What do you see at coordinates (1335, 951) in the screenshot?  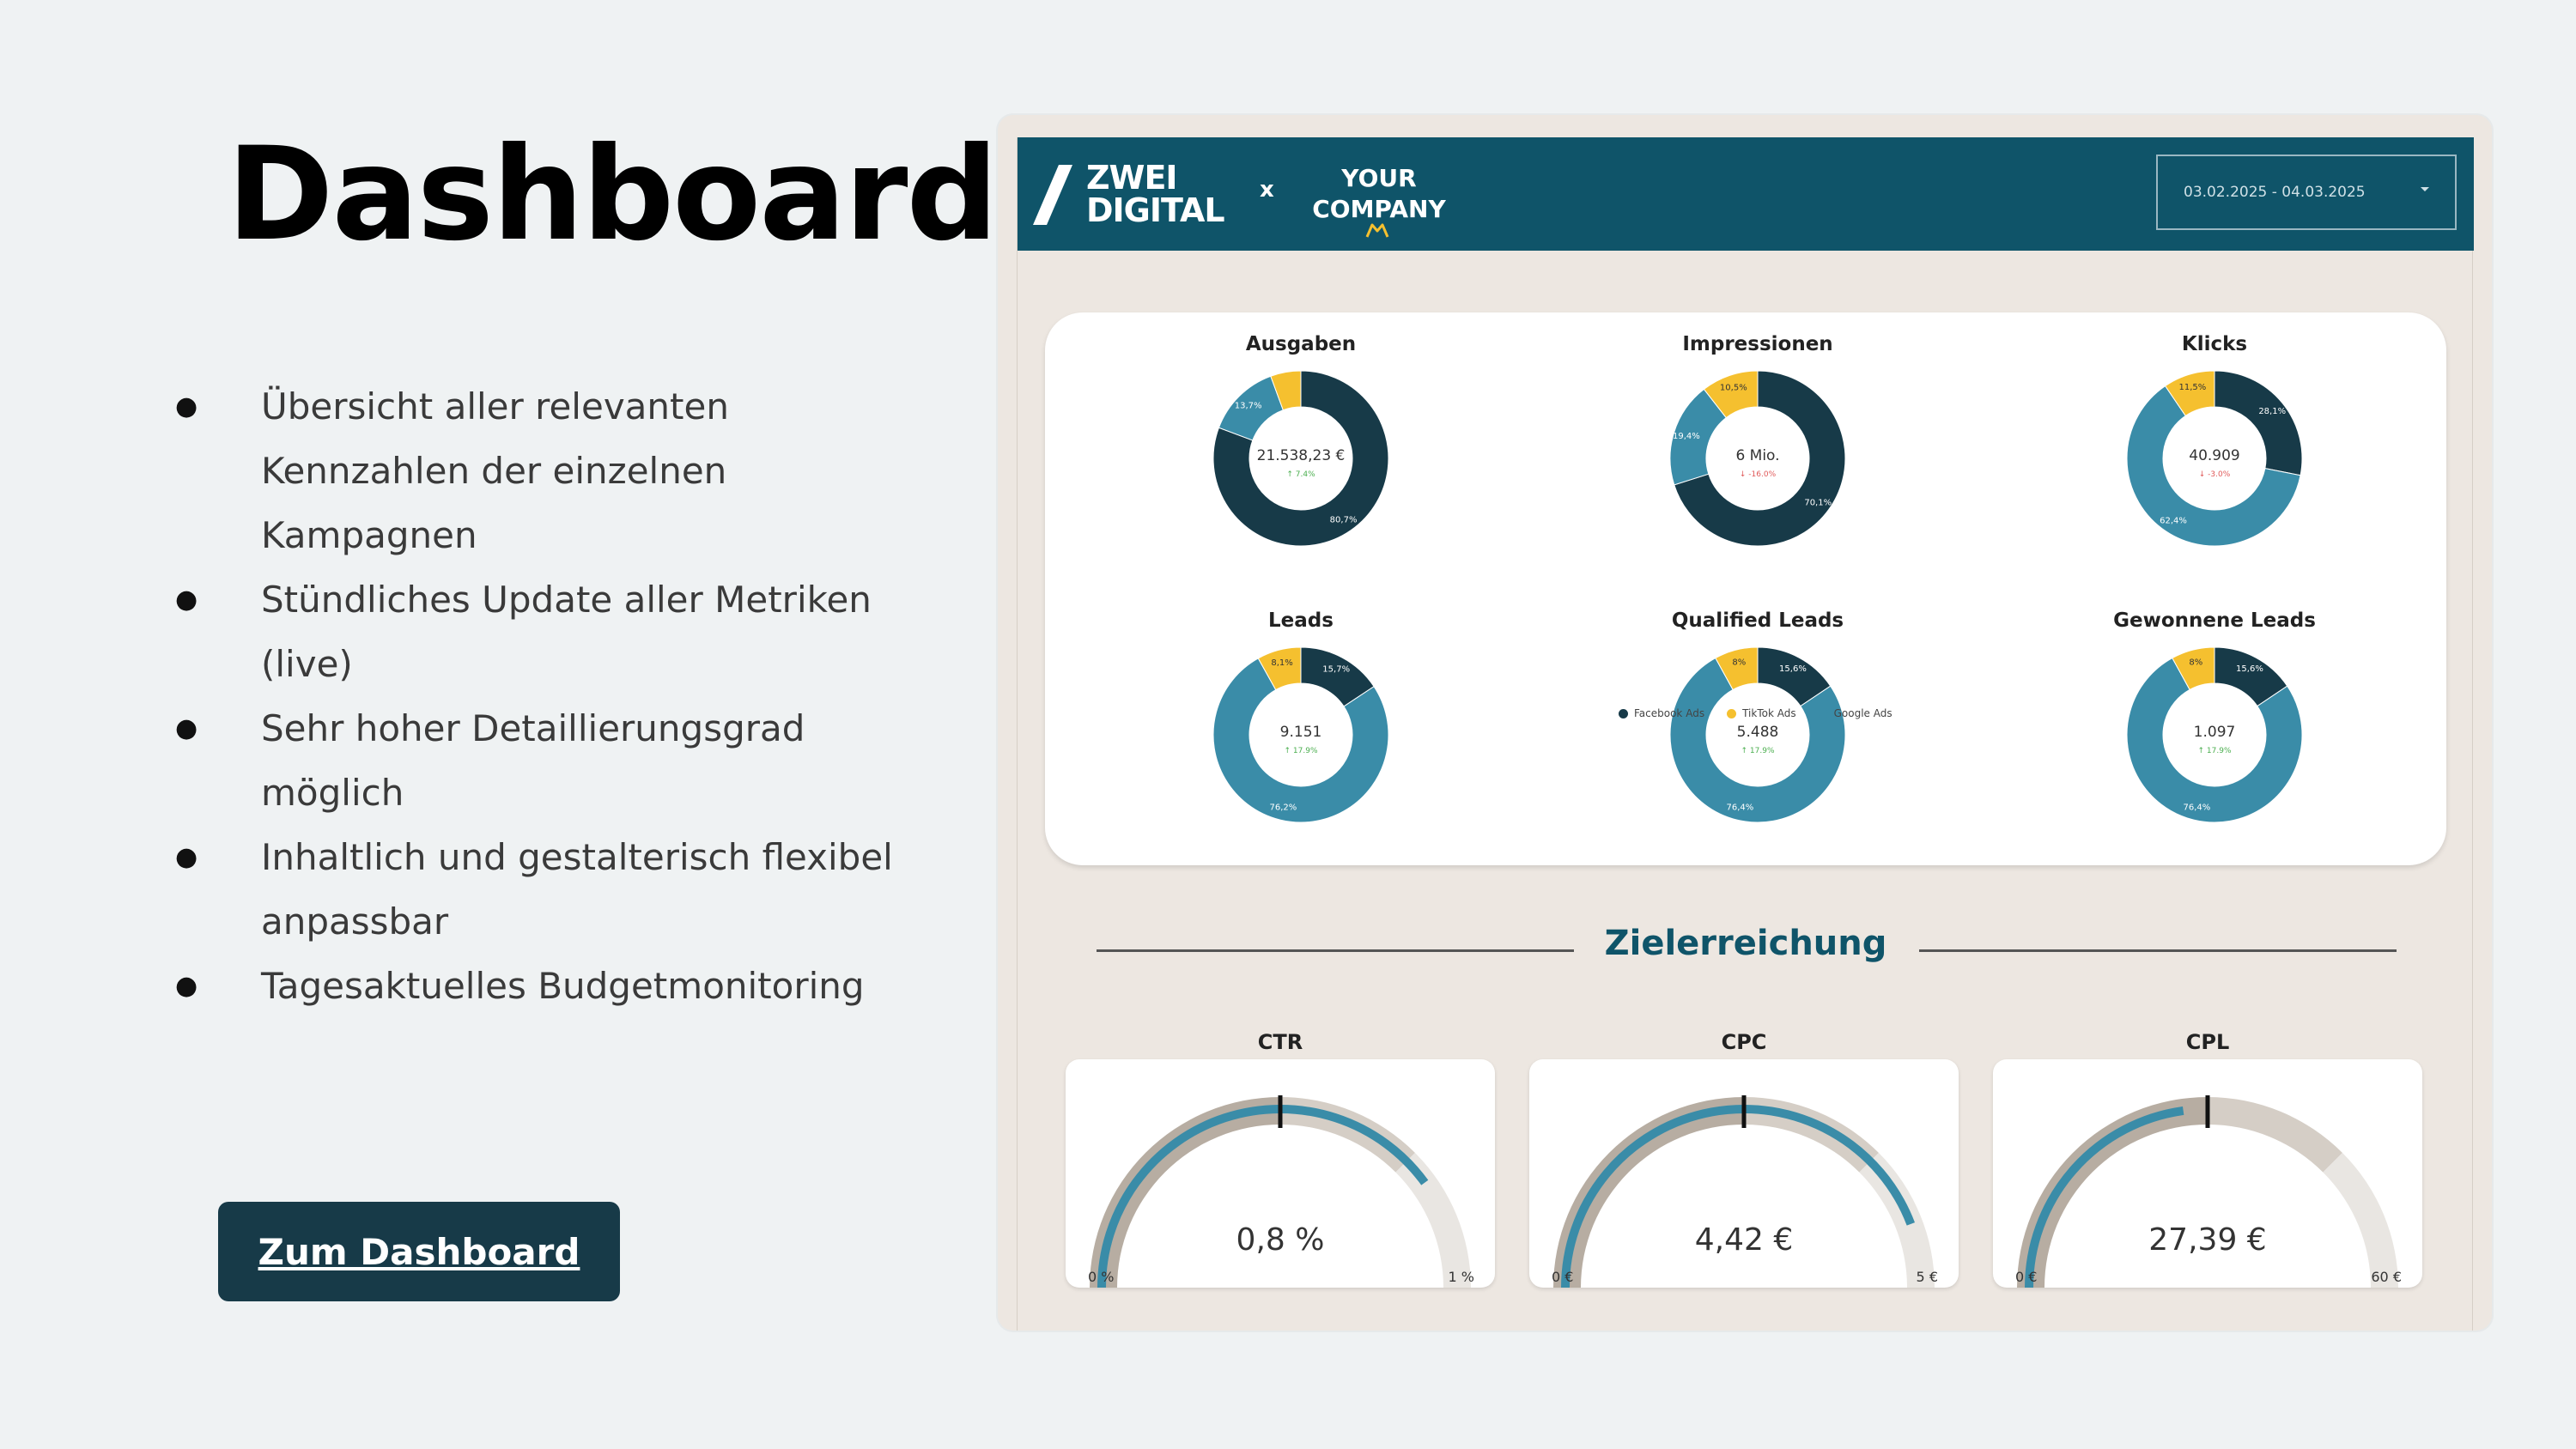 I see `section-divider` at bounding box center [1335, 951].